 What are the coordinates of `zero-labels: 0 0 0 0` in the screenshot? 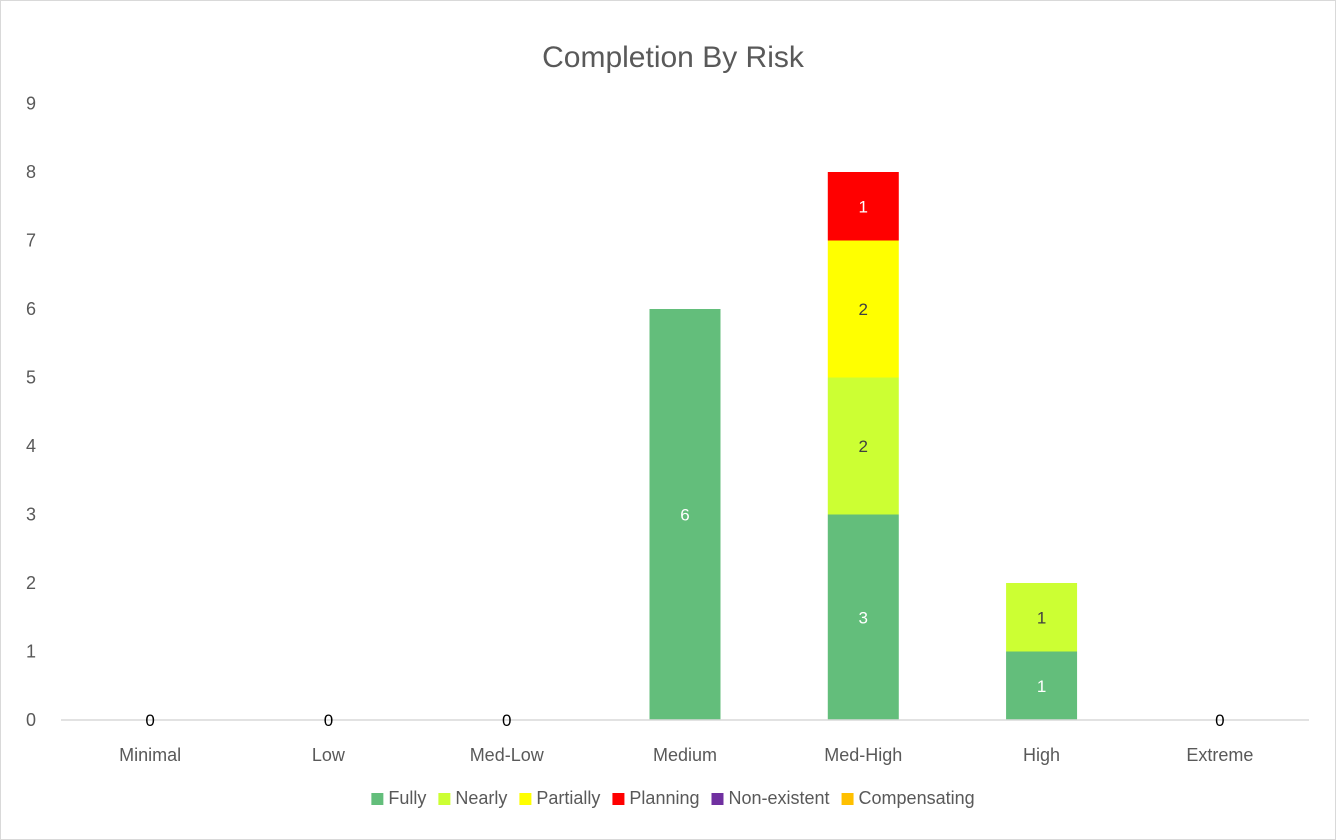 It's located at (684, 720).